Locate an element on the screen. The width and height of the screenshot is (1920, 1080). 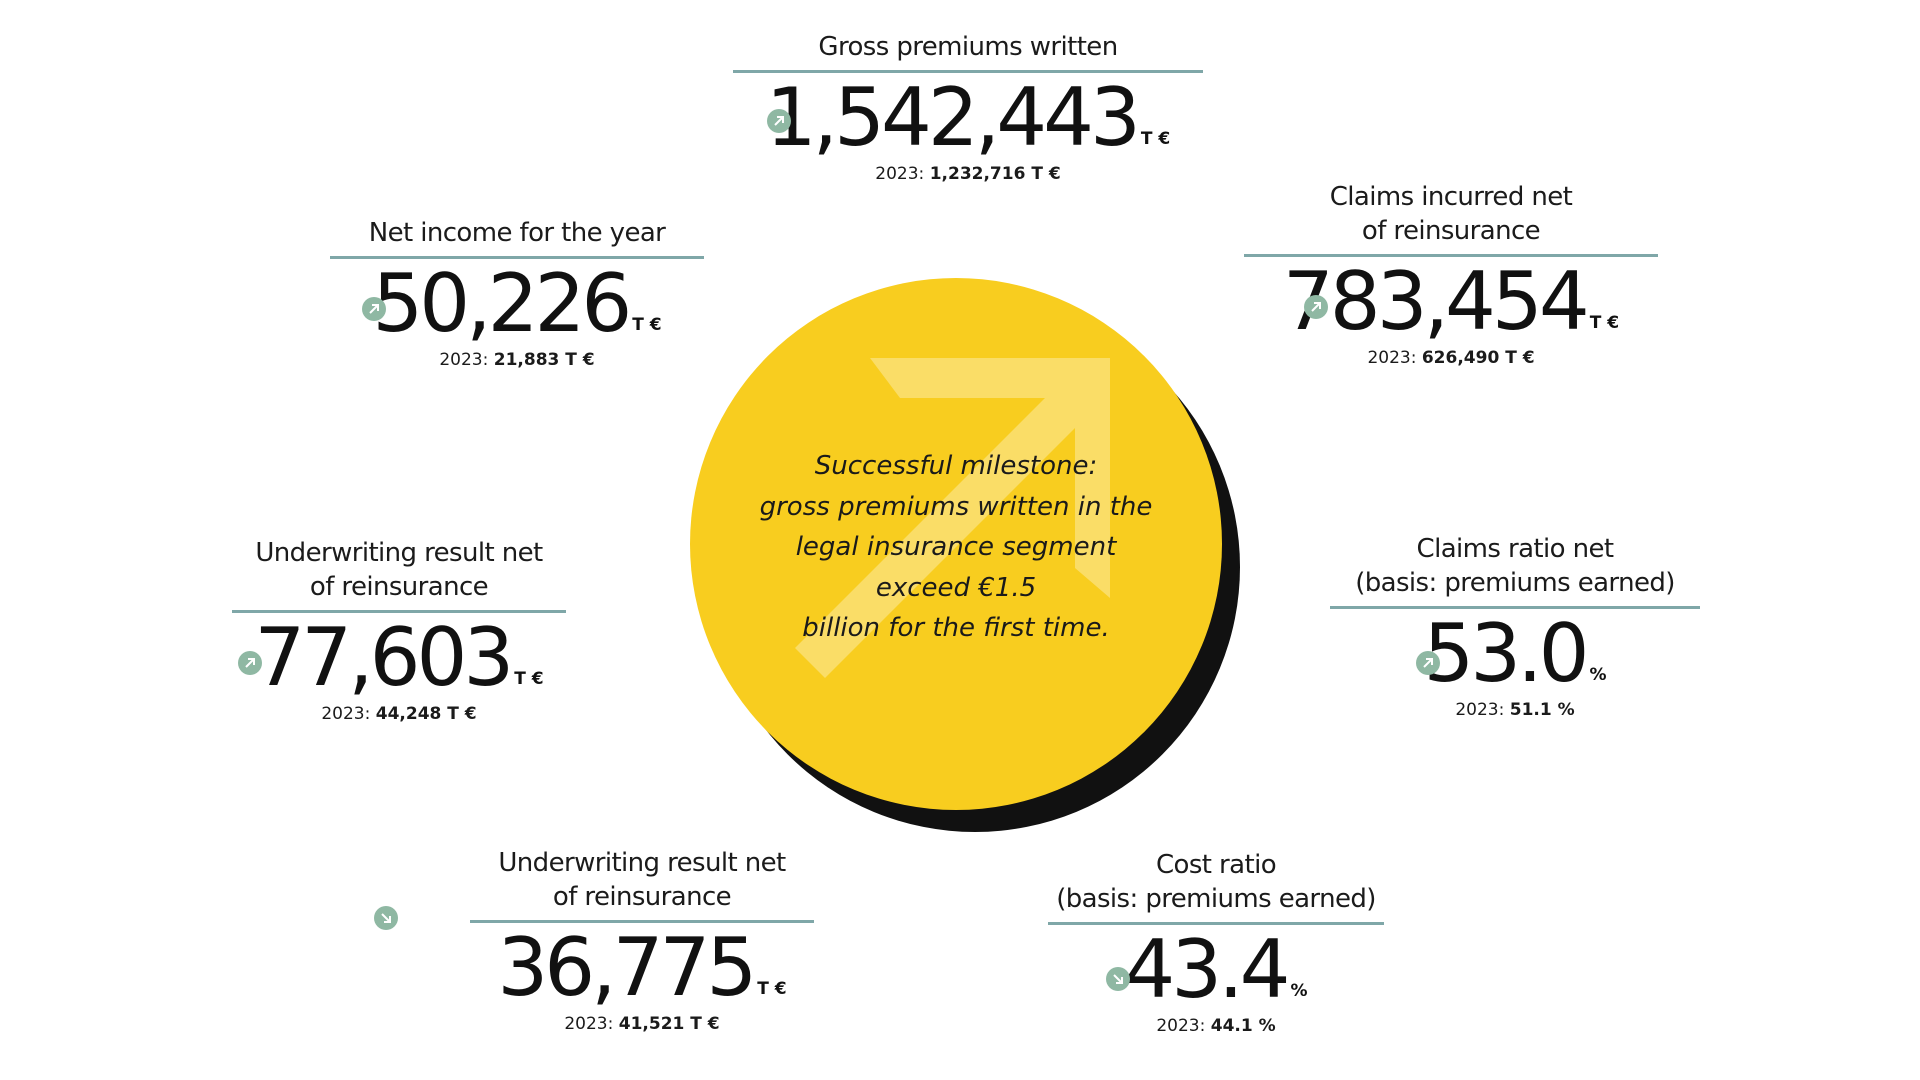
kpi-label-line: Gross premiums written is located at coordinates (968, 47).